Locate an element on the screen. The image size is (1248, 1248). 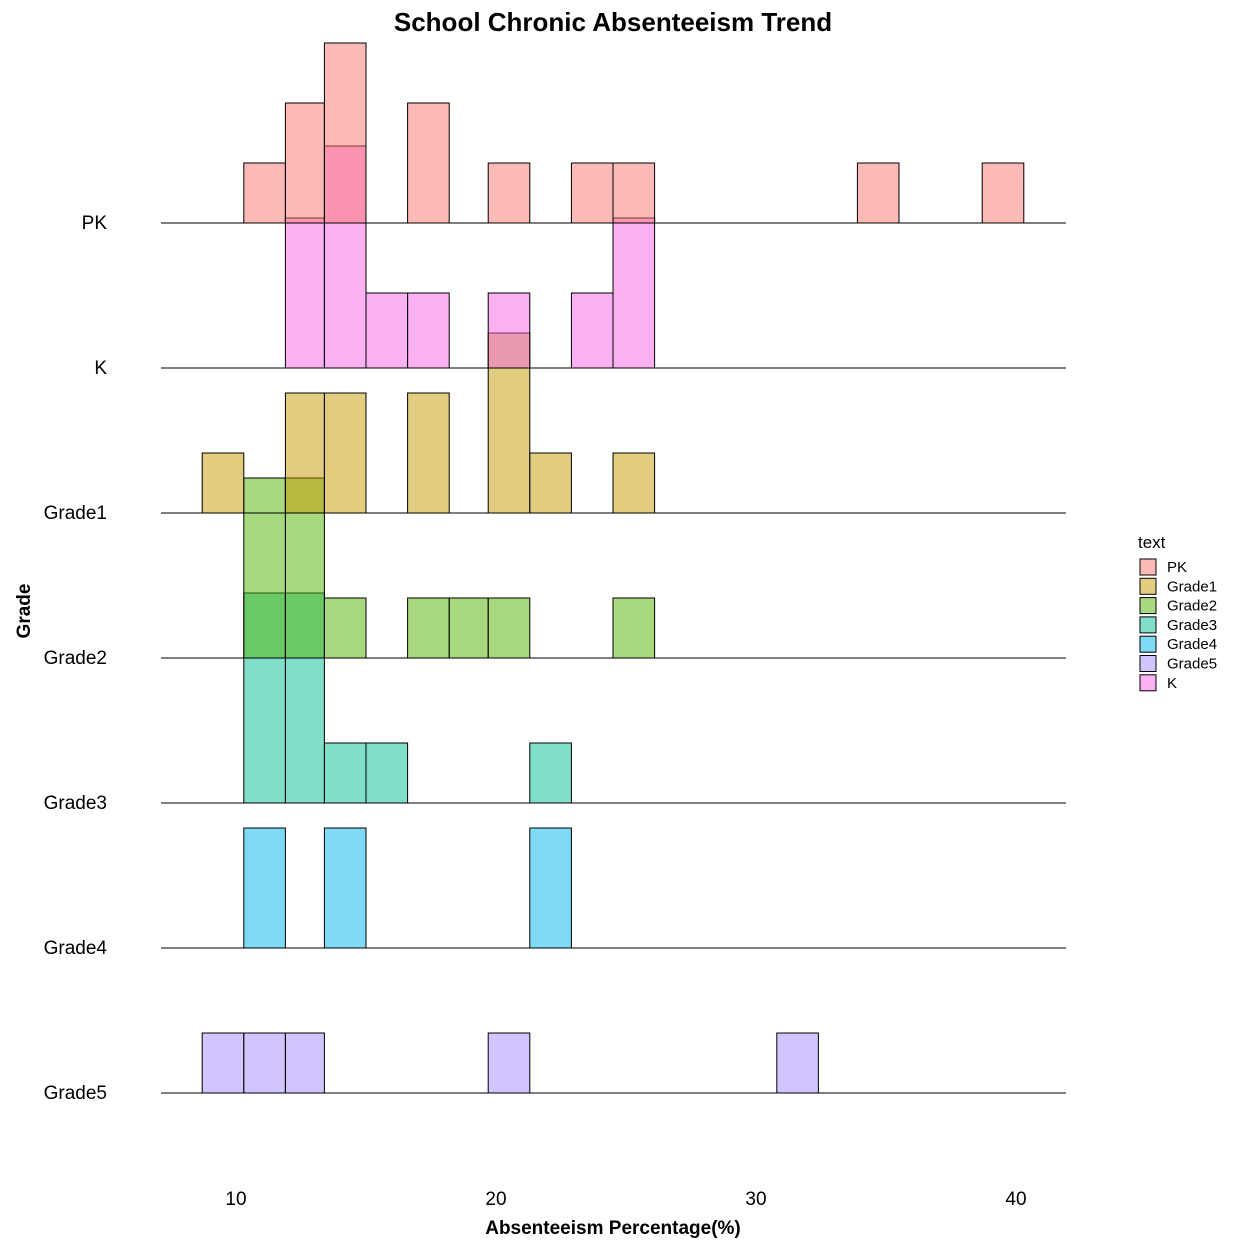
x-tick-label-30: 30 is located at coordinates (755, 1199).